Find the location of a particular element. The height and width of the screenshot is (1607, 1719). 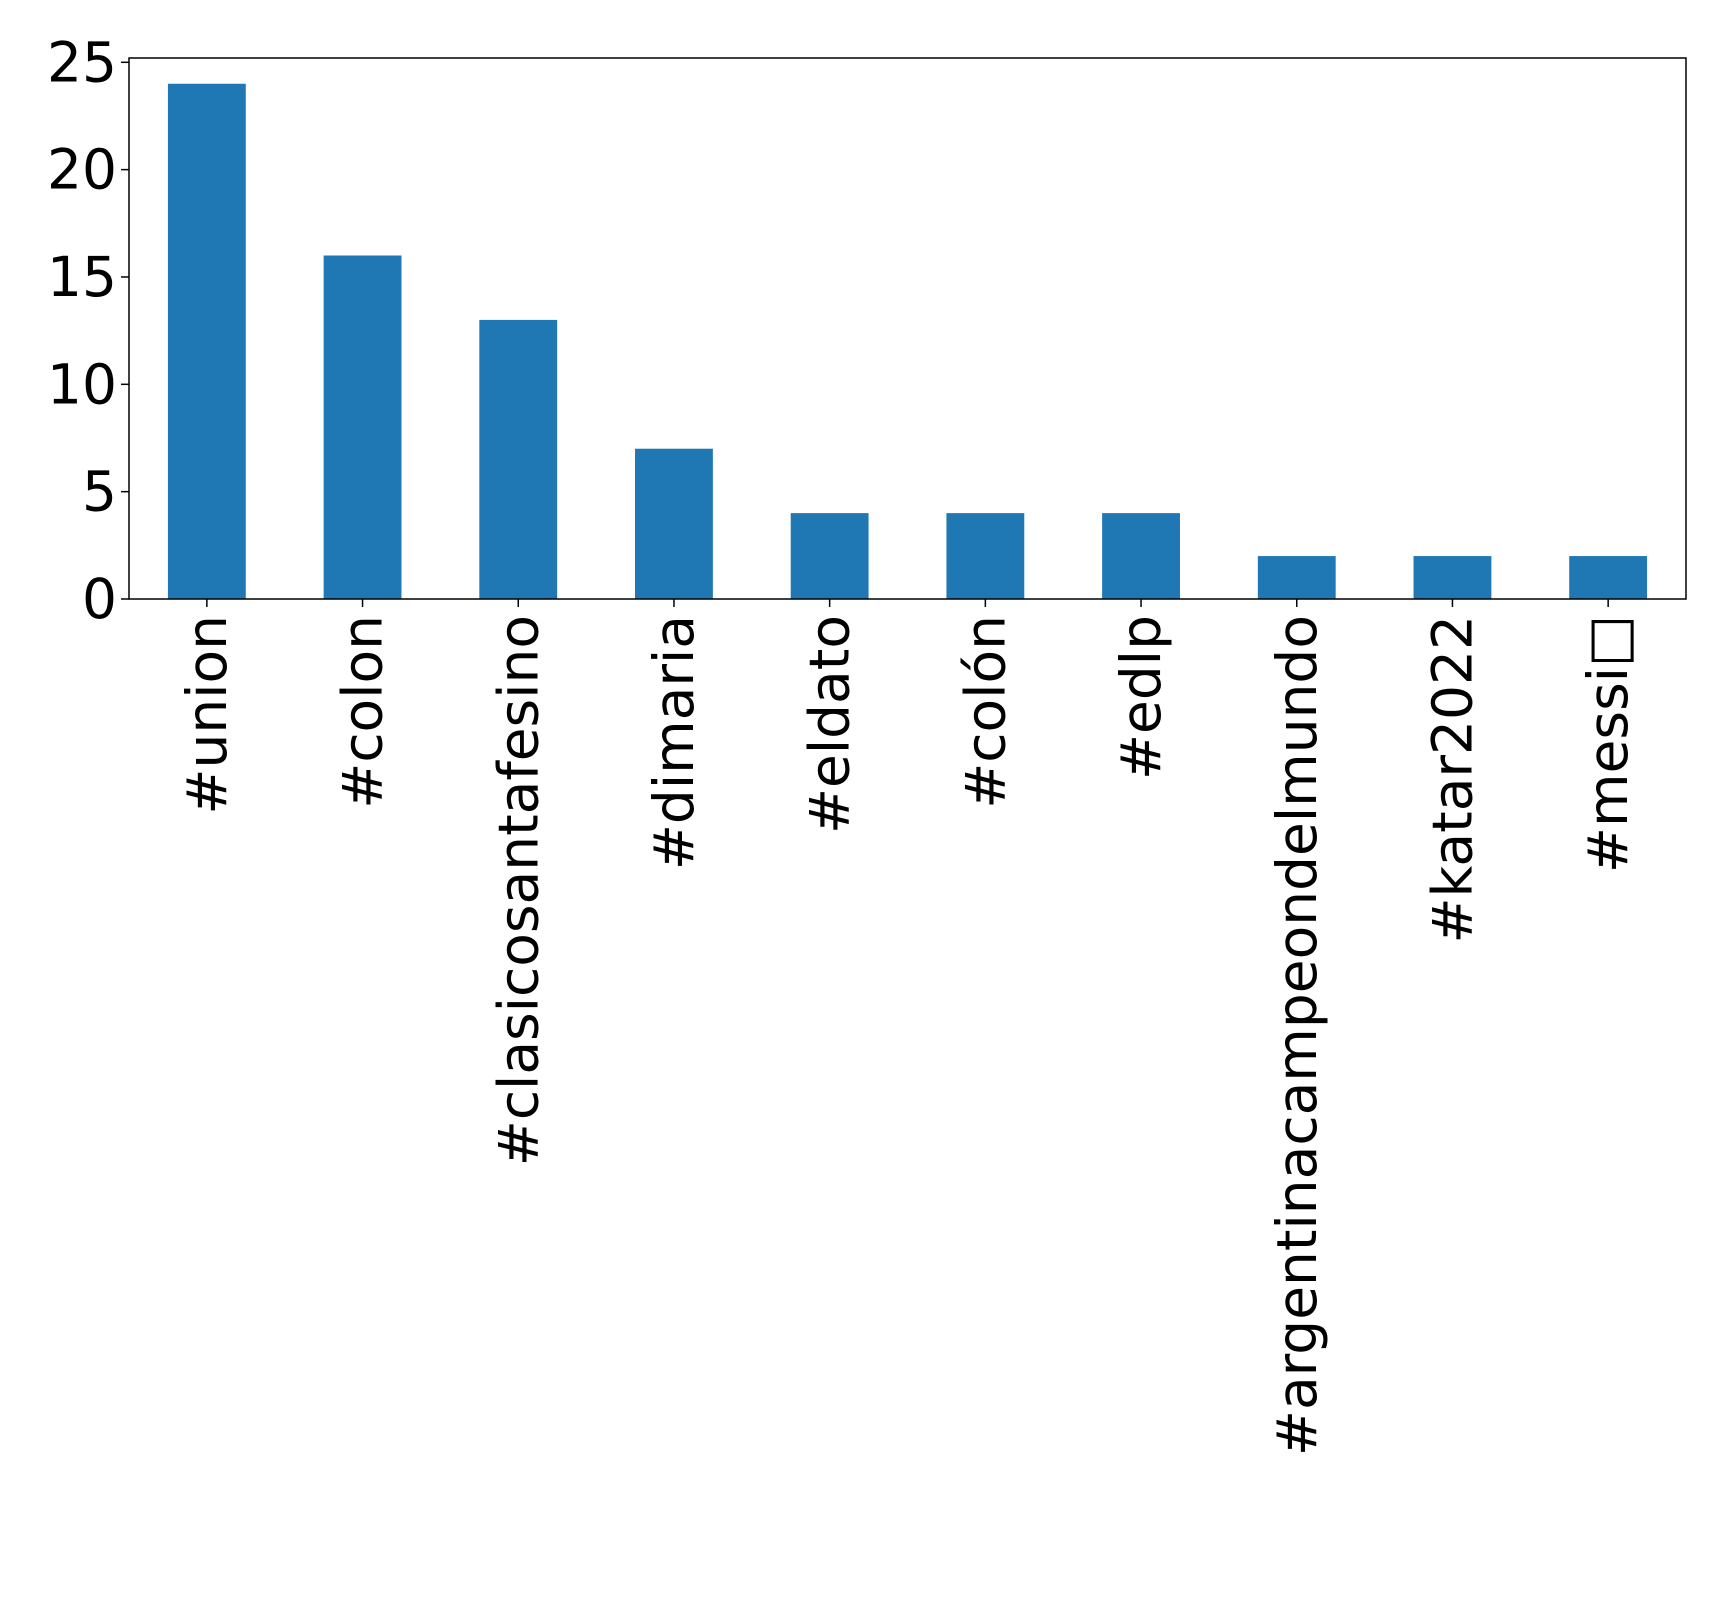

x-tick-label-2: #clasicosantafesino is located at coordinates (518, 890).